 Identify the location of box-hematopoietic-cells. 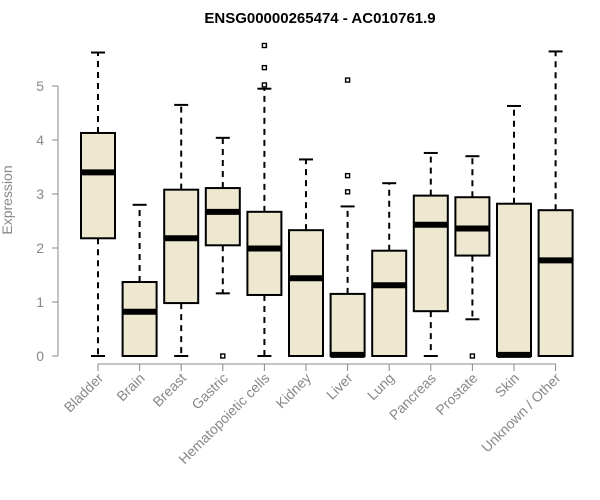
(264, 199).